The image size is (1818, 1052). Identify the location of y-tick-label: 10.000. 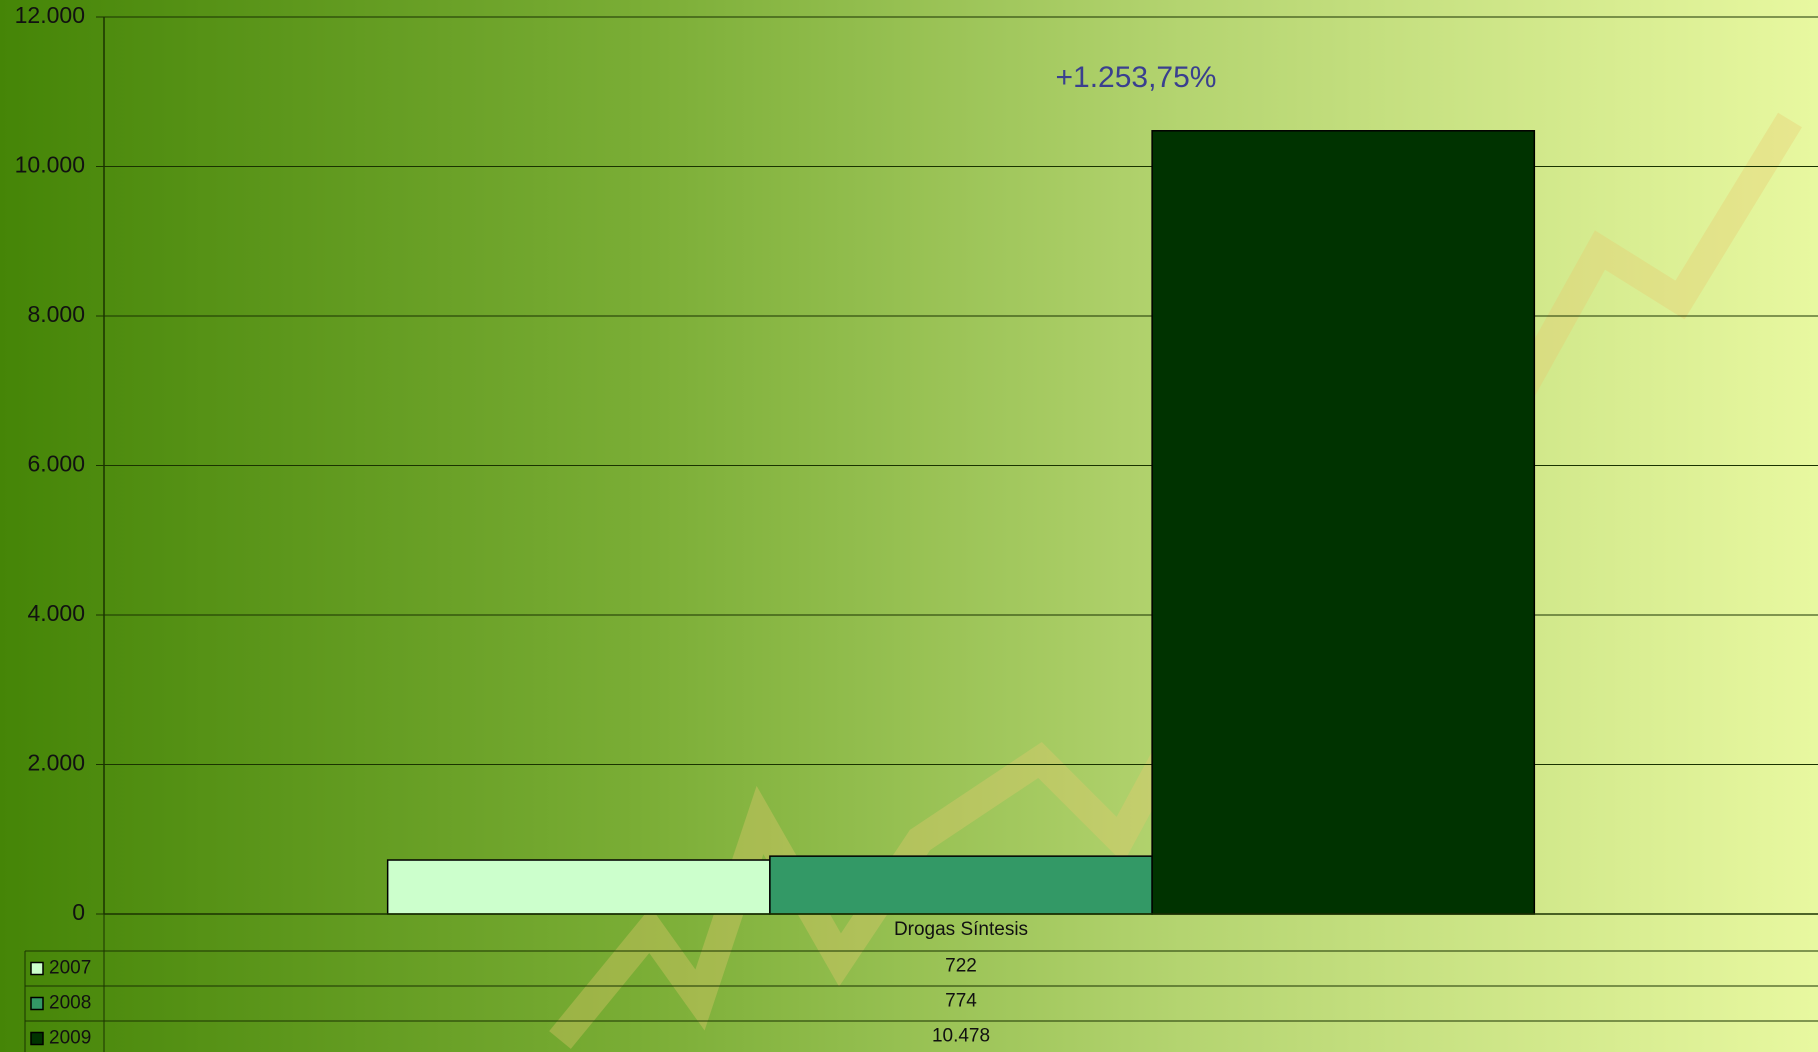
(50, 165).